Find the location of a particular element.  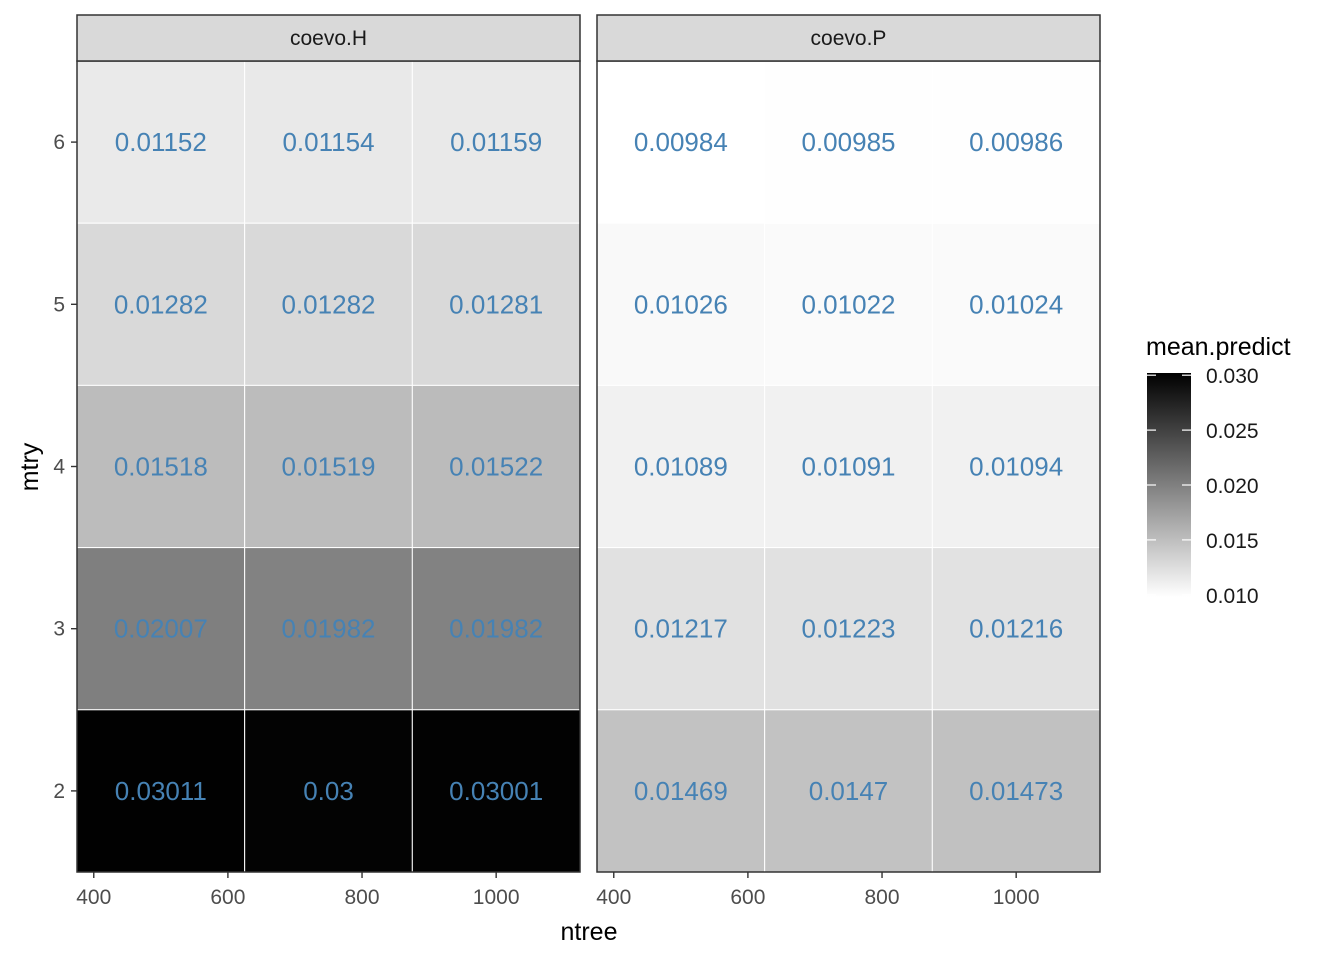

facet-strip-label: coevo.H is located at coordinates (328, 38).